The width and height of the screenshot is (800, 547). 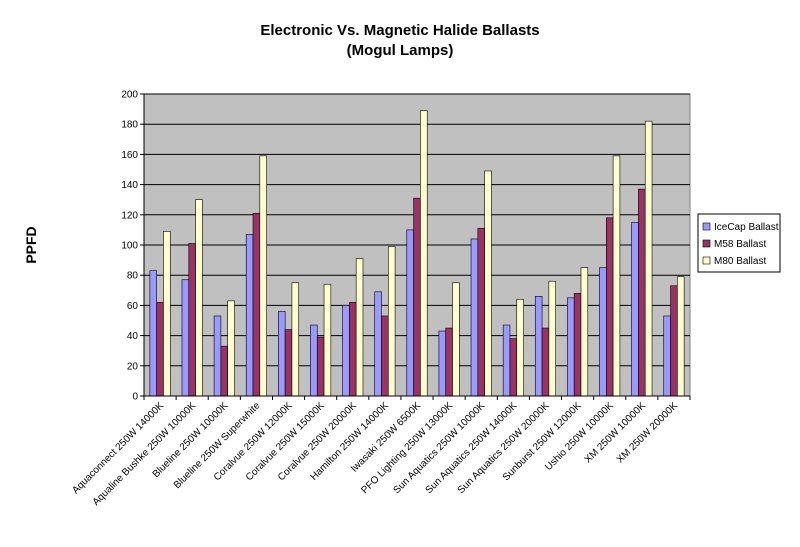 I want to click on y-tick-label: 200, so click(x=129, y=95).